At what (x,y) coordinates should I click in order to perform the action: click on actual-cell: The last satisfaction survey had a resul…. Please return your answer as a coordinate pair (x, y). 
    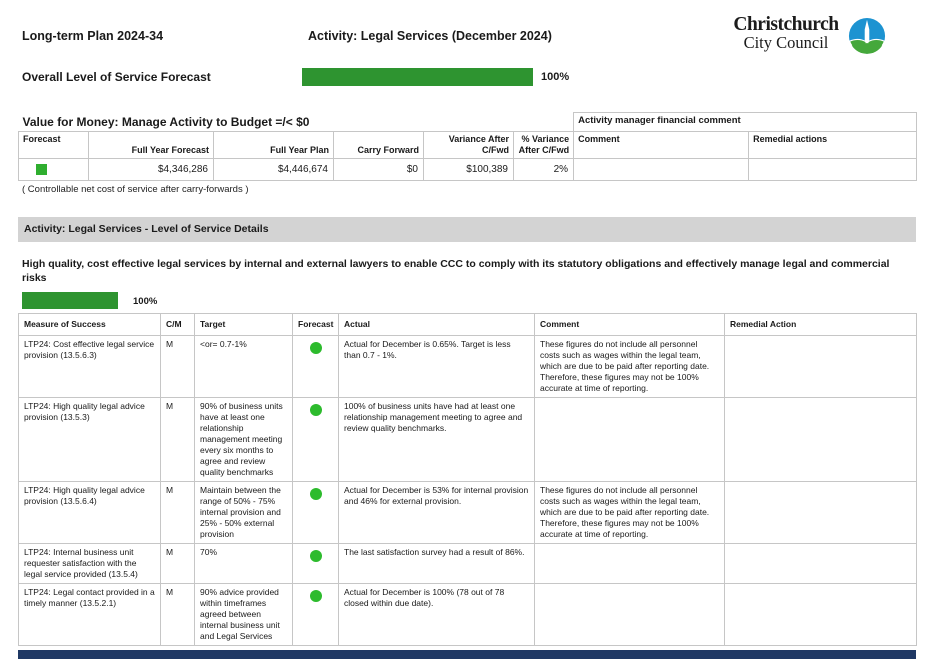
    Looking at the image, I should click on (436, 563).